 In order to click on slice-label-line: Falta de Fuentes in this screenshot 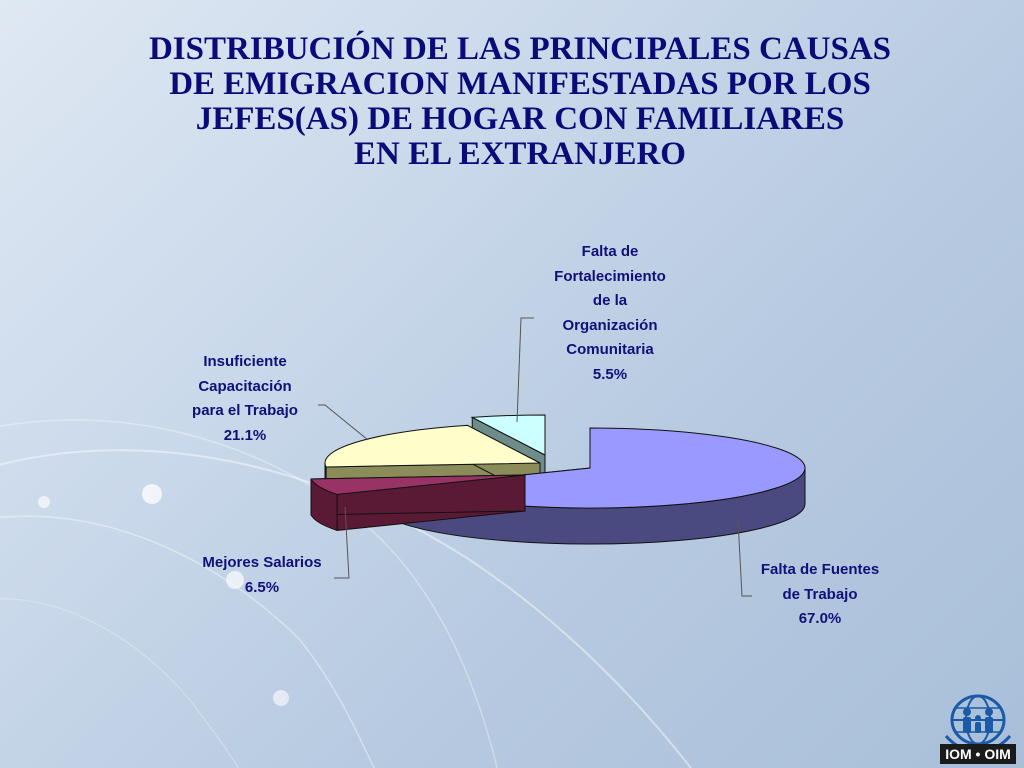, I will do `click(820, 569)`.